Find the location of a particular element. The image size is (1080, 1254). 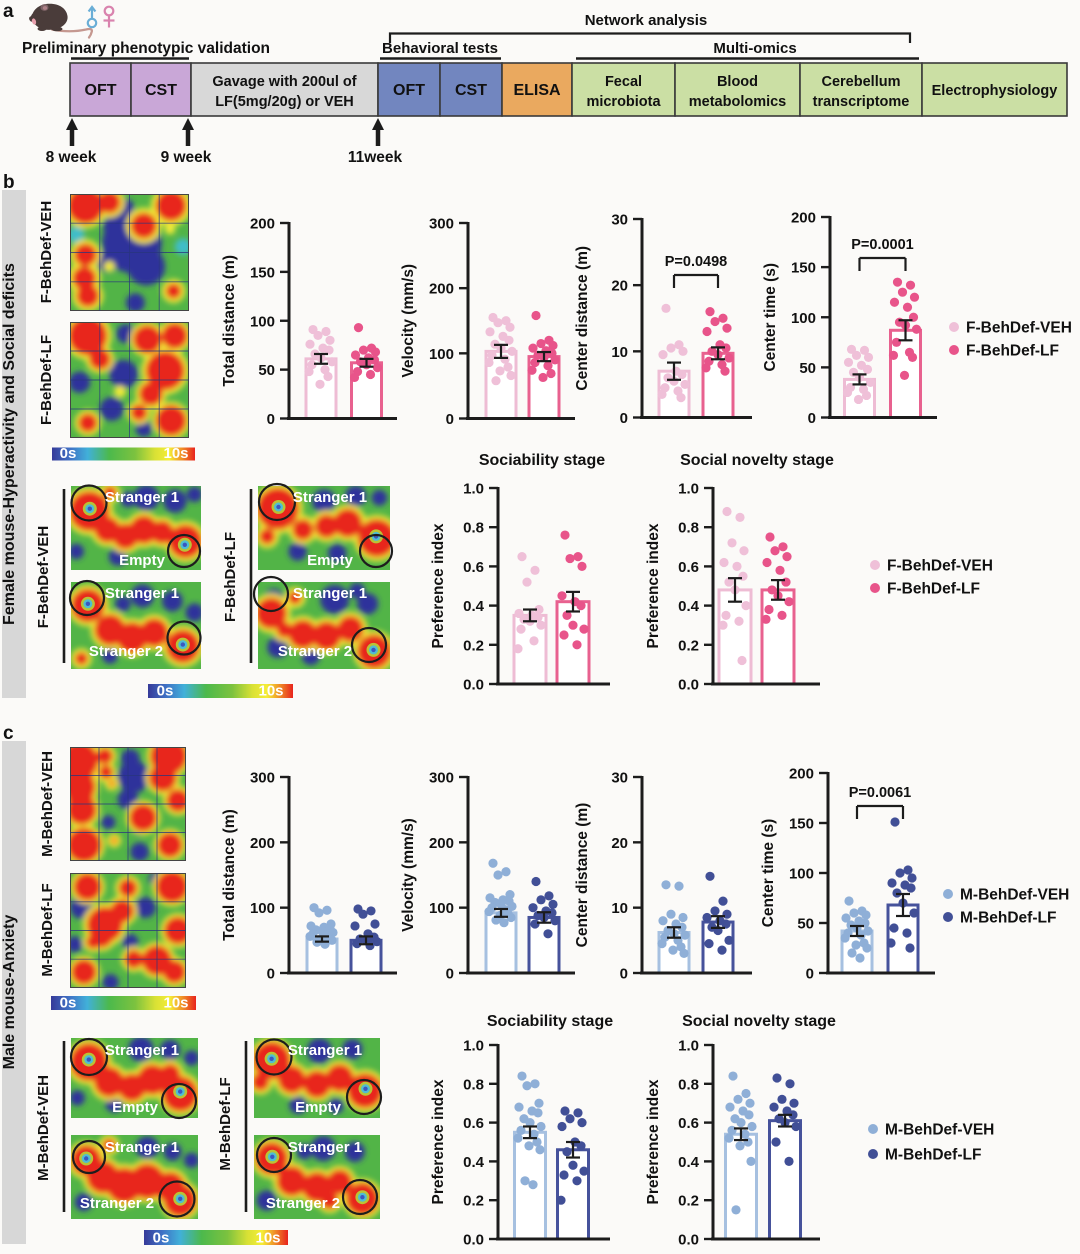

svg-text: CST is located at coordinates (471, 90).